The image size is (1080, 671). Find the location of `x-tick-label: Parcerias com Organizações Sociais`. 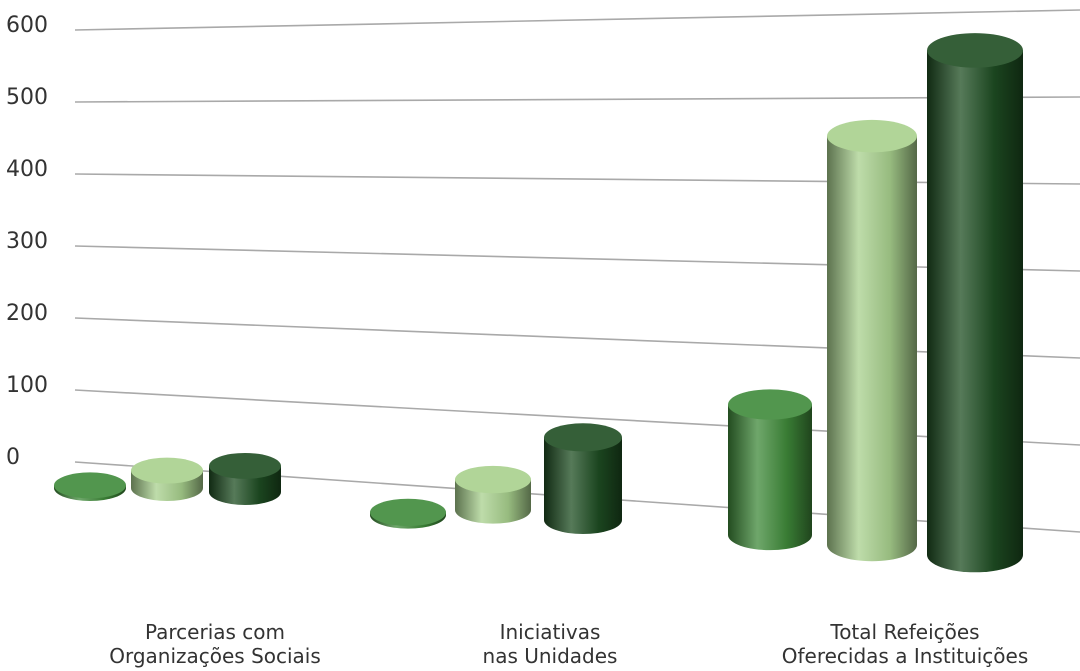

x-tick-label: Parcerias com Organizações Sociais is located at coordinates (215, 644).